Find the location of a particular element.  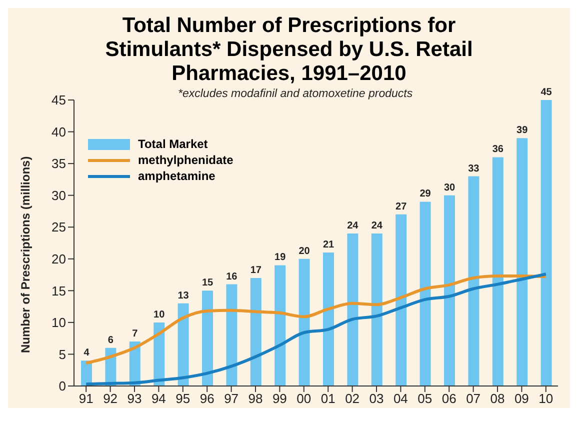

x-tick-label: 91 is located at coordinates (86, 398).